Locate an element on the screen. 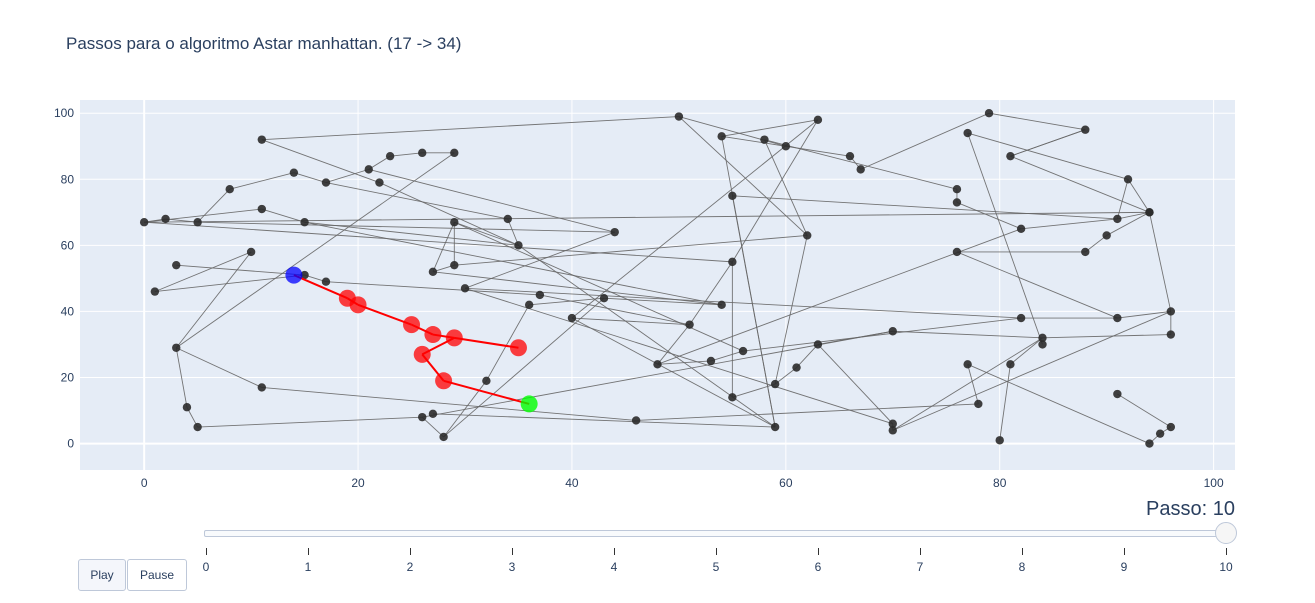 The width and height of the screenshot is (1315, 603). y-tick-label: 60 is located at coordinates (68, 245).